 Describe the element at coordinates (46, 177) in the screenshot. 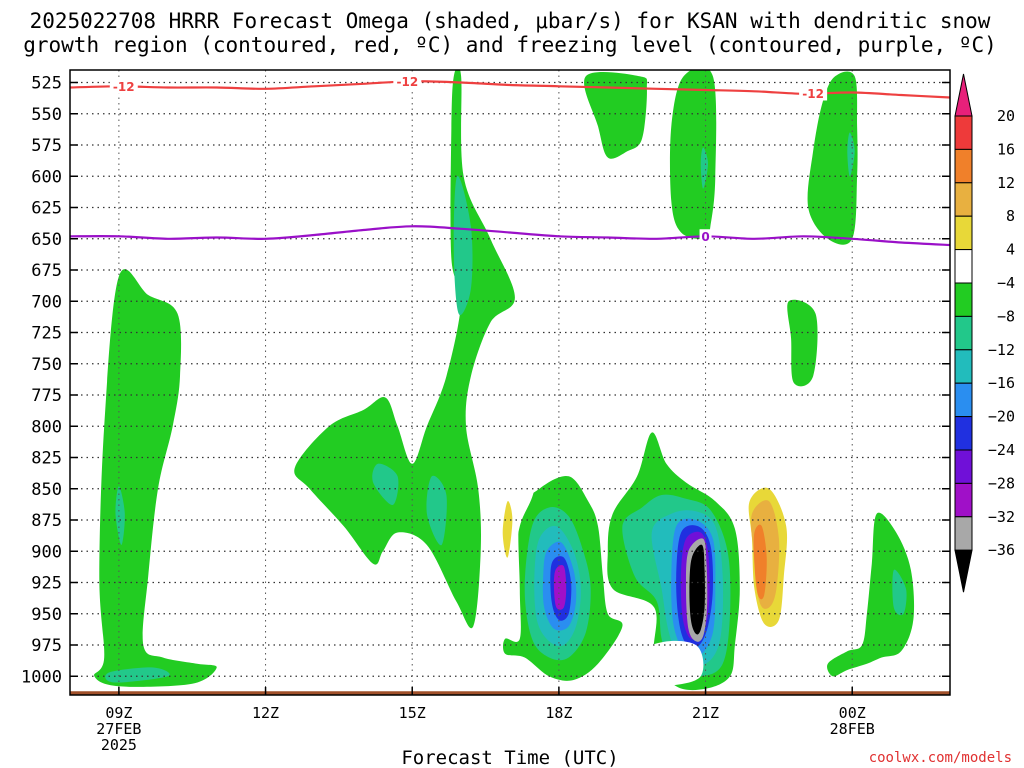

I see `y-tick-label-600: 600` at that location.